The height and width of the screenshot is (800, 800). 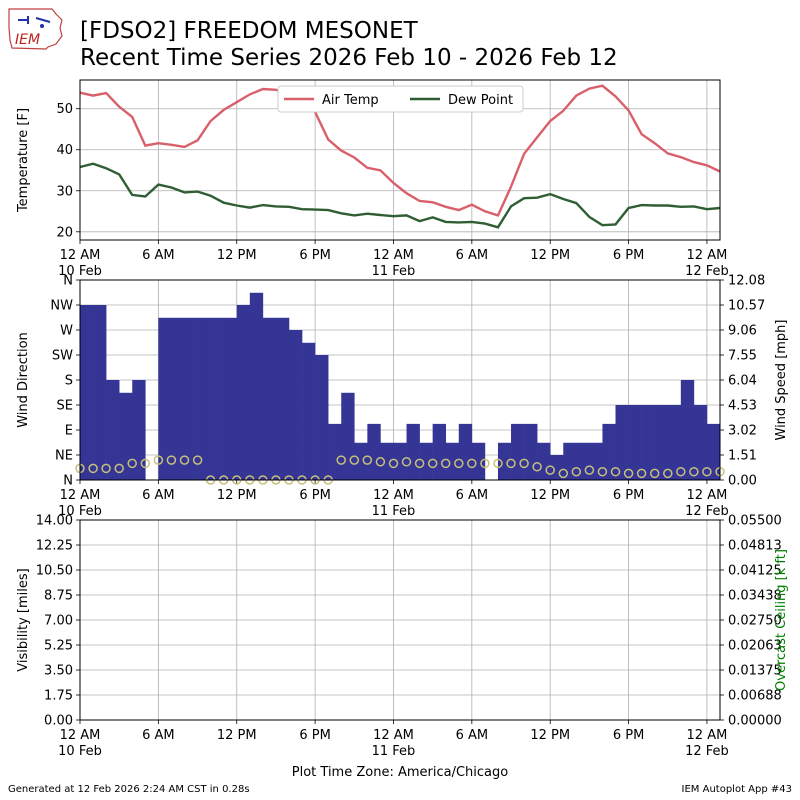 I want to click on y-tick-label: NE, so click(x=64, y=456).